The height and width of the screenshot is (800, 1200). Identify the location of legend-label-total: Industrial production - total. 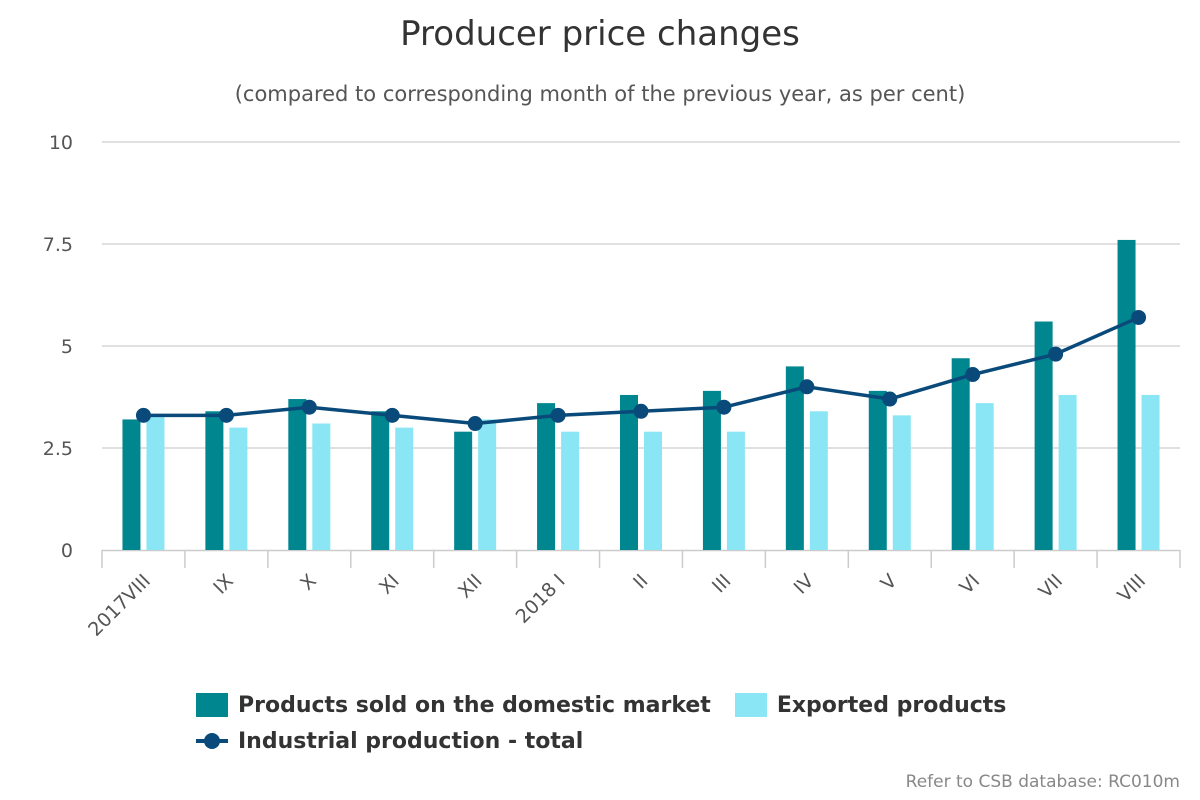
(411, 741).